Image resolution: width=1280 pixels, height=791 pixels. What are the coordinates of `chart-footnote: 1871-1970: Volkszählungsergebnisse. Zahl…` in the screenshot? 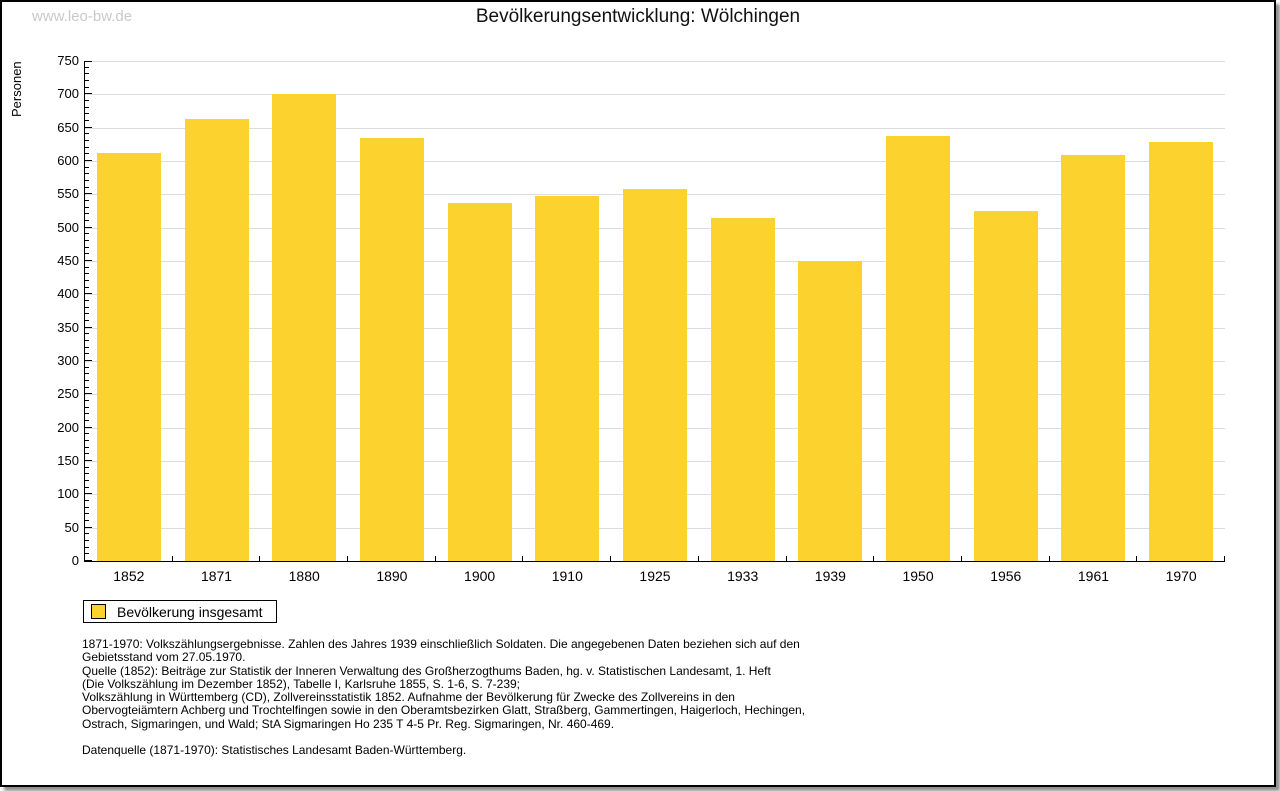 It's located at (444, 697).